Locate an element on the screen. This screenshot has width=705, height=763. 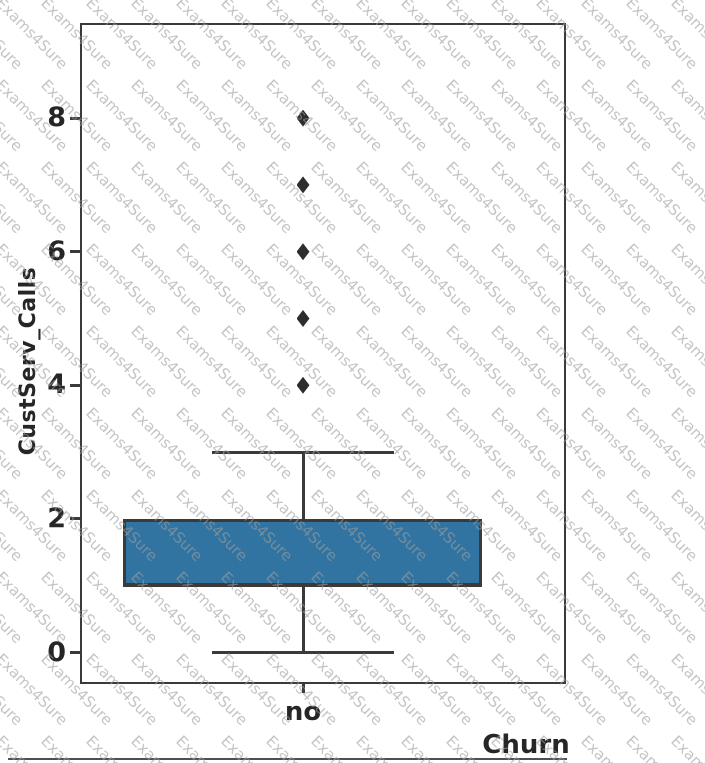
median-line is located at coordinates (302, 585).